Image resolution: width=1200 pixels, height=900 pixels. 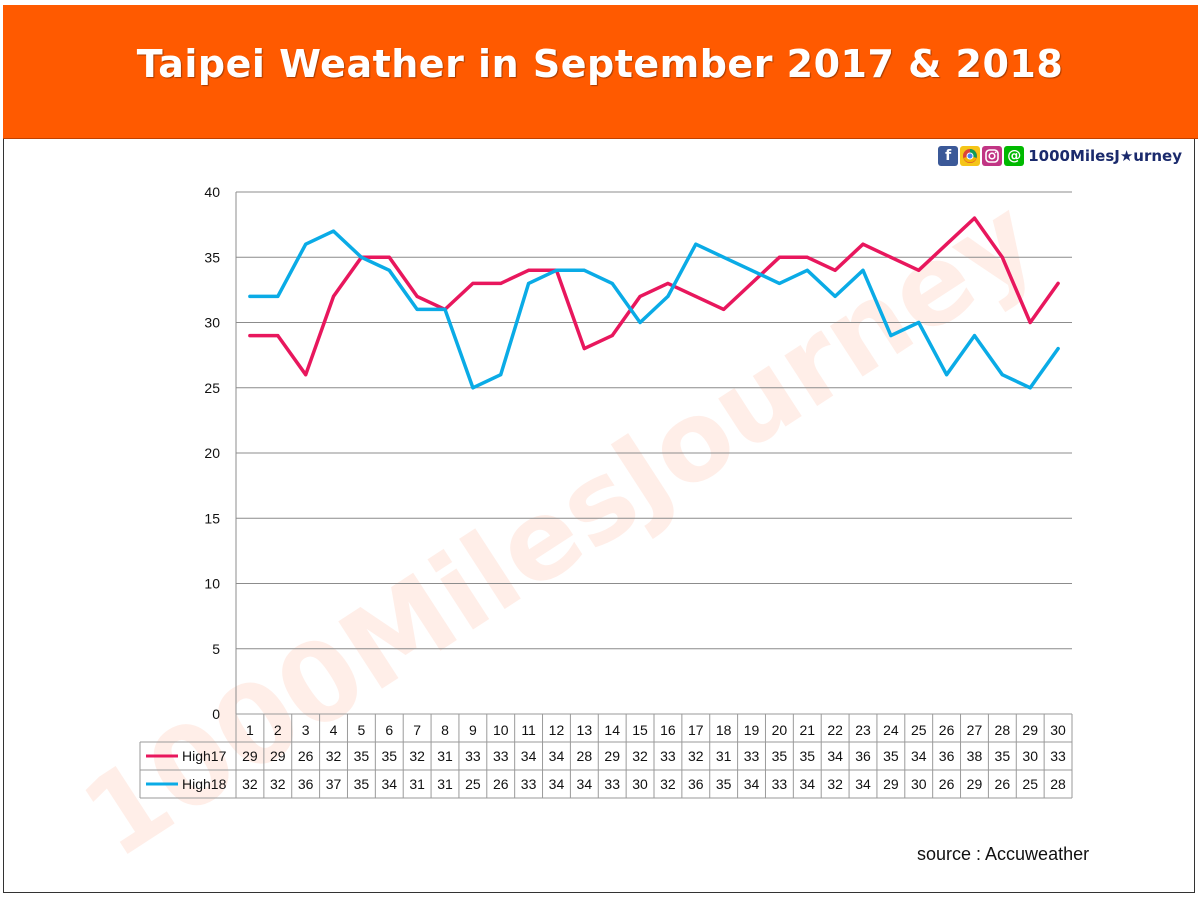 I want to click on chrome-icon, so click(x=970, y=156).